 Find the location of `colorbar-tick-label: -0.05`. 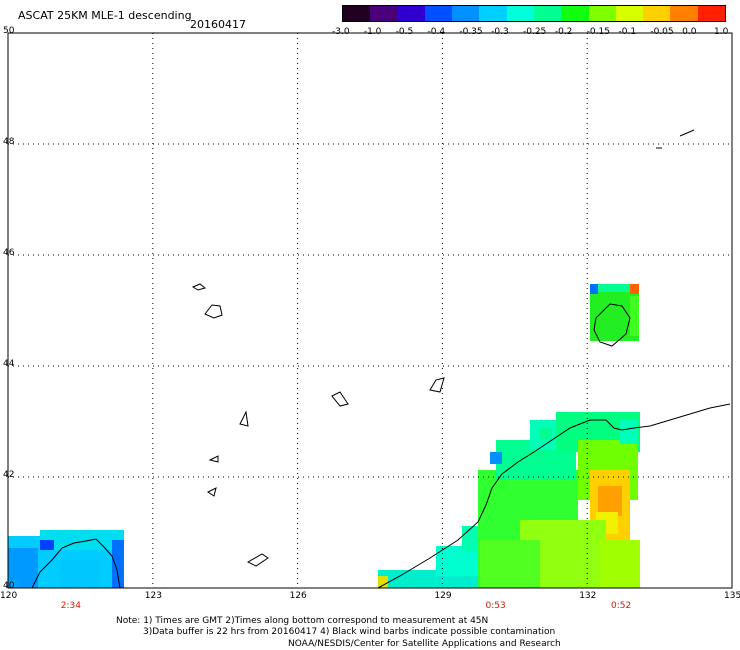

colorbar-tick-label: -0.05 is located at coordinates (662, 32).